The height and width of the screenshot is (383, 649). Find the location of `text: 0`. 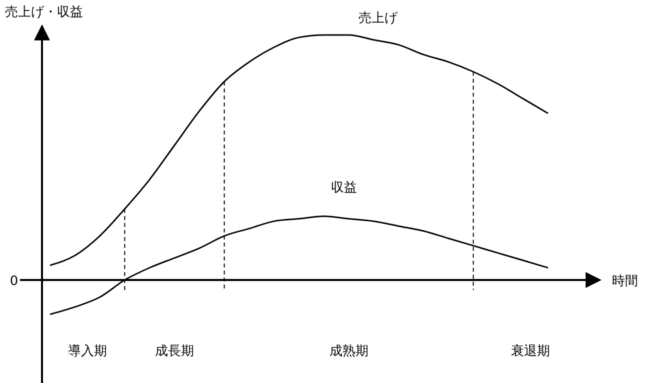

text: 0 is located at coordinates (14, 281).